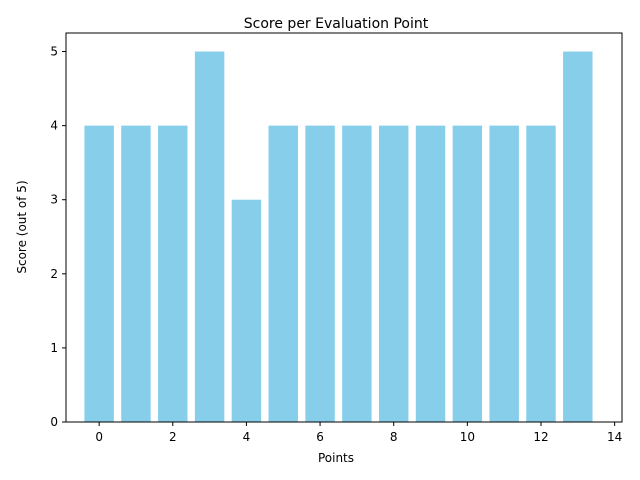  Describe the element at coordinates (336, 24) in the screenshot. I see `chart-title: Score per Evaluation Point` at that location.